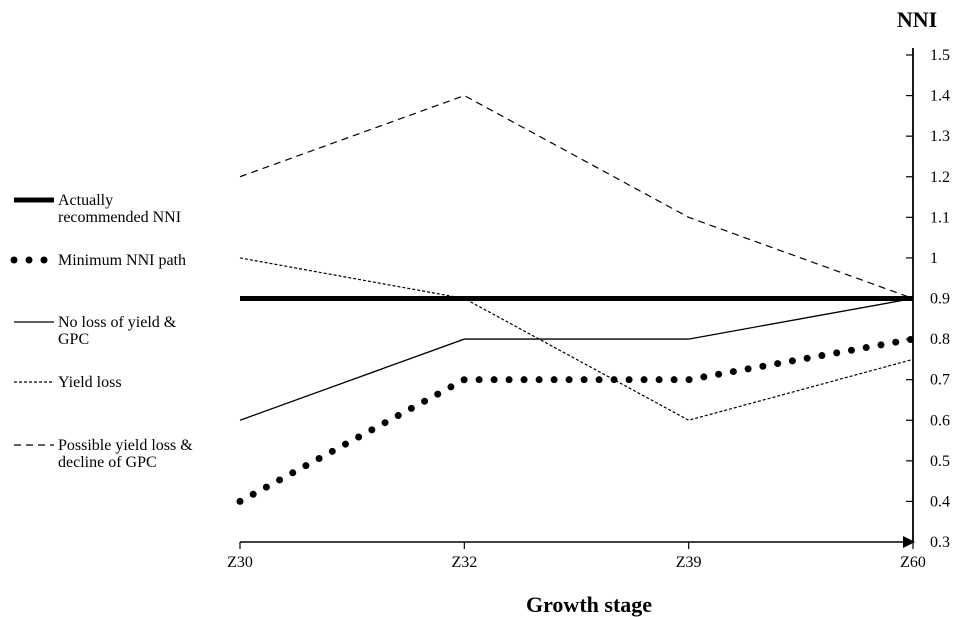 This screenshot has width=955, height=617. What do you see at coordinates (125, 445) in the screenshot?
I see `legend-label: Possible yield loss &` at bounding box center [125, 445].